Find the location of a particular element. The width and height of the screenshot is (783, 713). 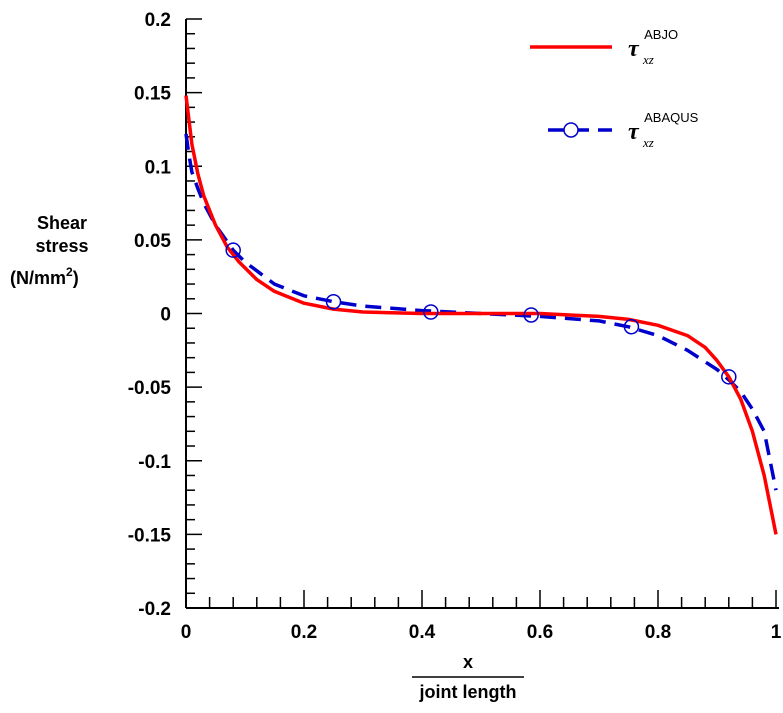

legend-abaqus-sub: xz is located at coordinates (648, 142).